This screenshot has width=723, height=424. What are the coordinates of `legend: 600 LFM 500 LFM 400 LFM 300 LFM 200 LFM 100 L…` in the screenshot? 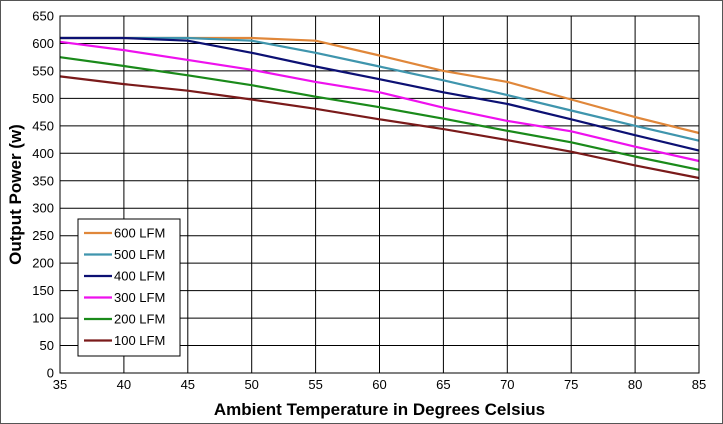 It's located at (129, 287).